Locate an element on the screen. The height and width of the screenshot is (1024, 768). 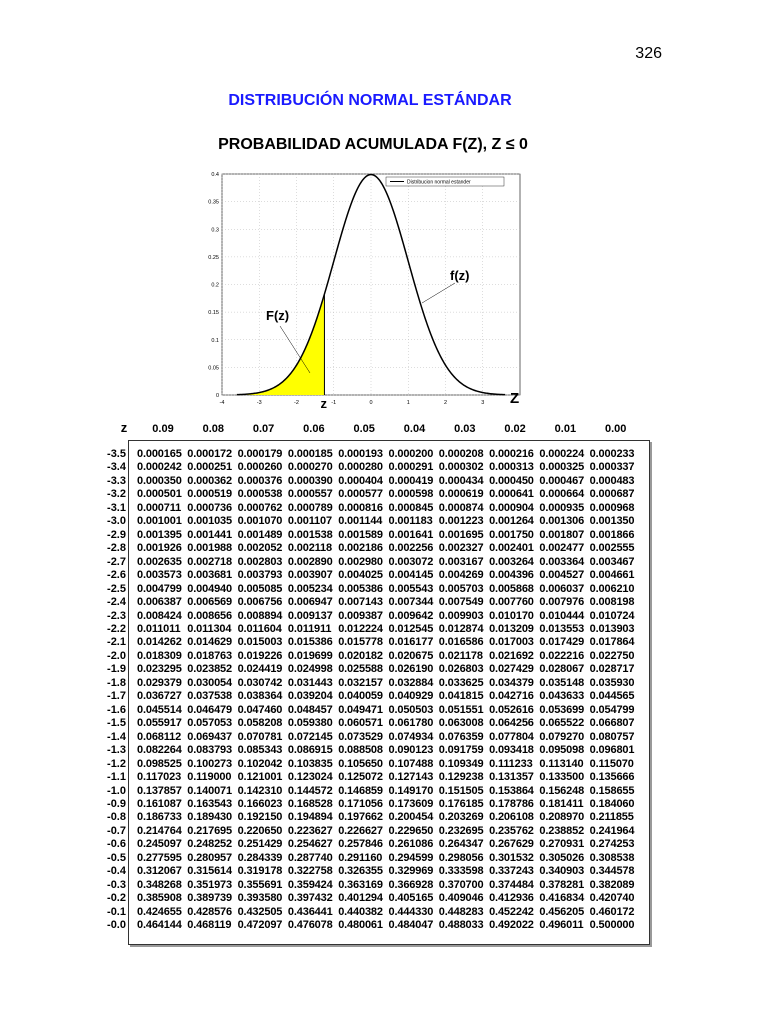
row-z-label: -2.1 is located at coordinates (116, 642).